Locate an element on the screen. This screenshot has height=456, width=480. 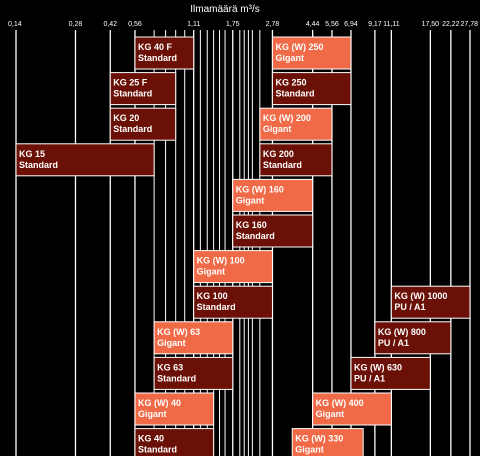
range-bar-label-line1: KG (W) 800 is located at coordinates (402, 332).